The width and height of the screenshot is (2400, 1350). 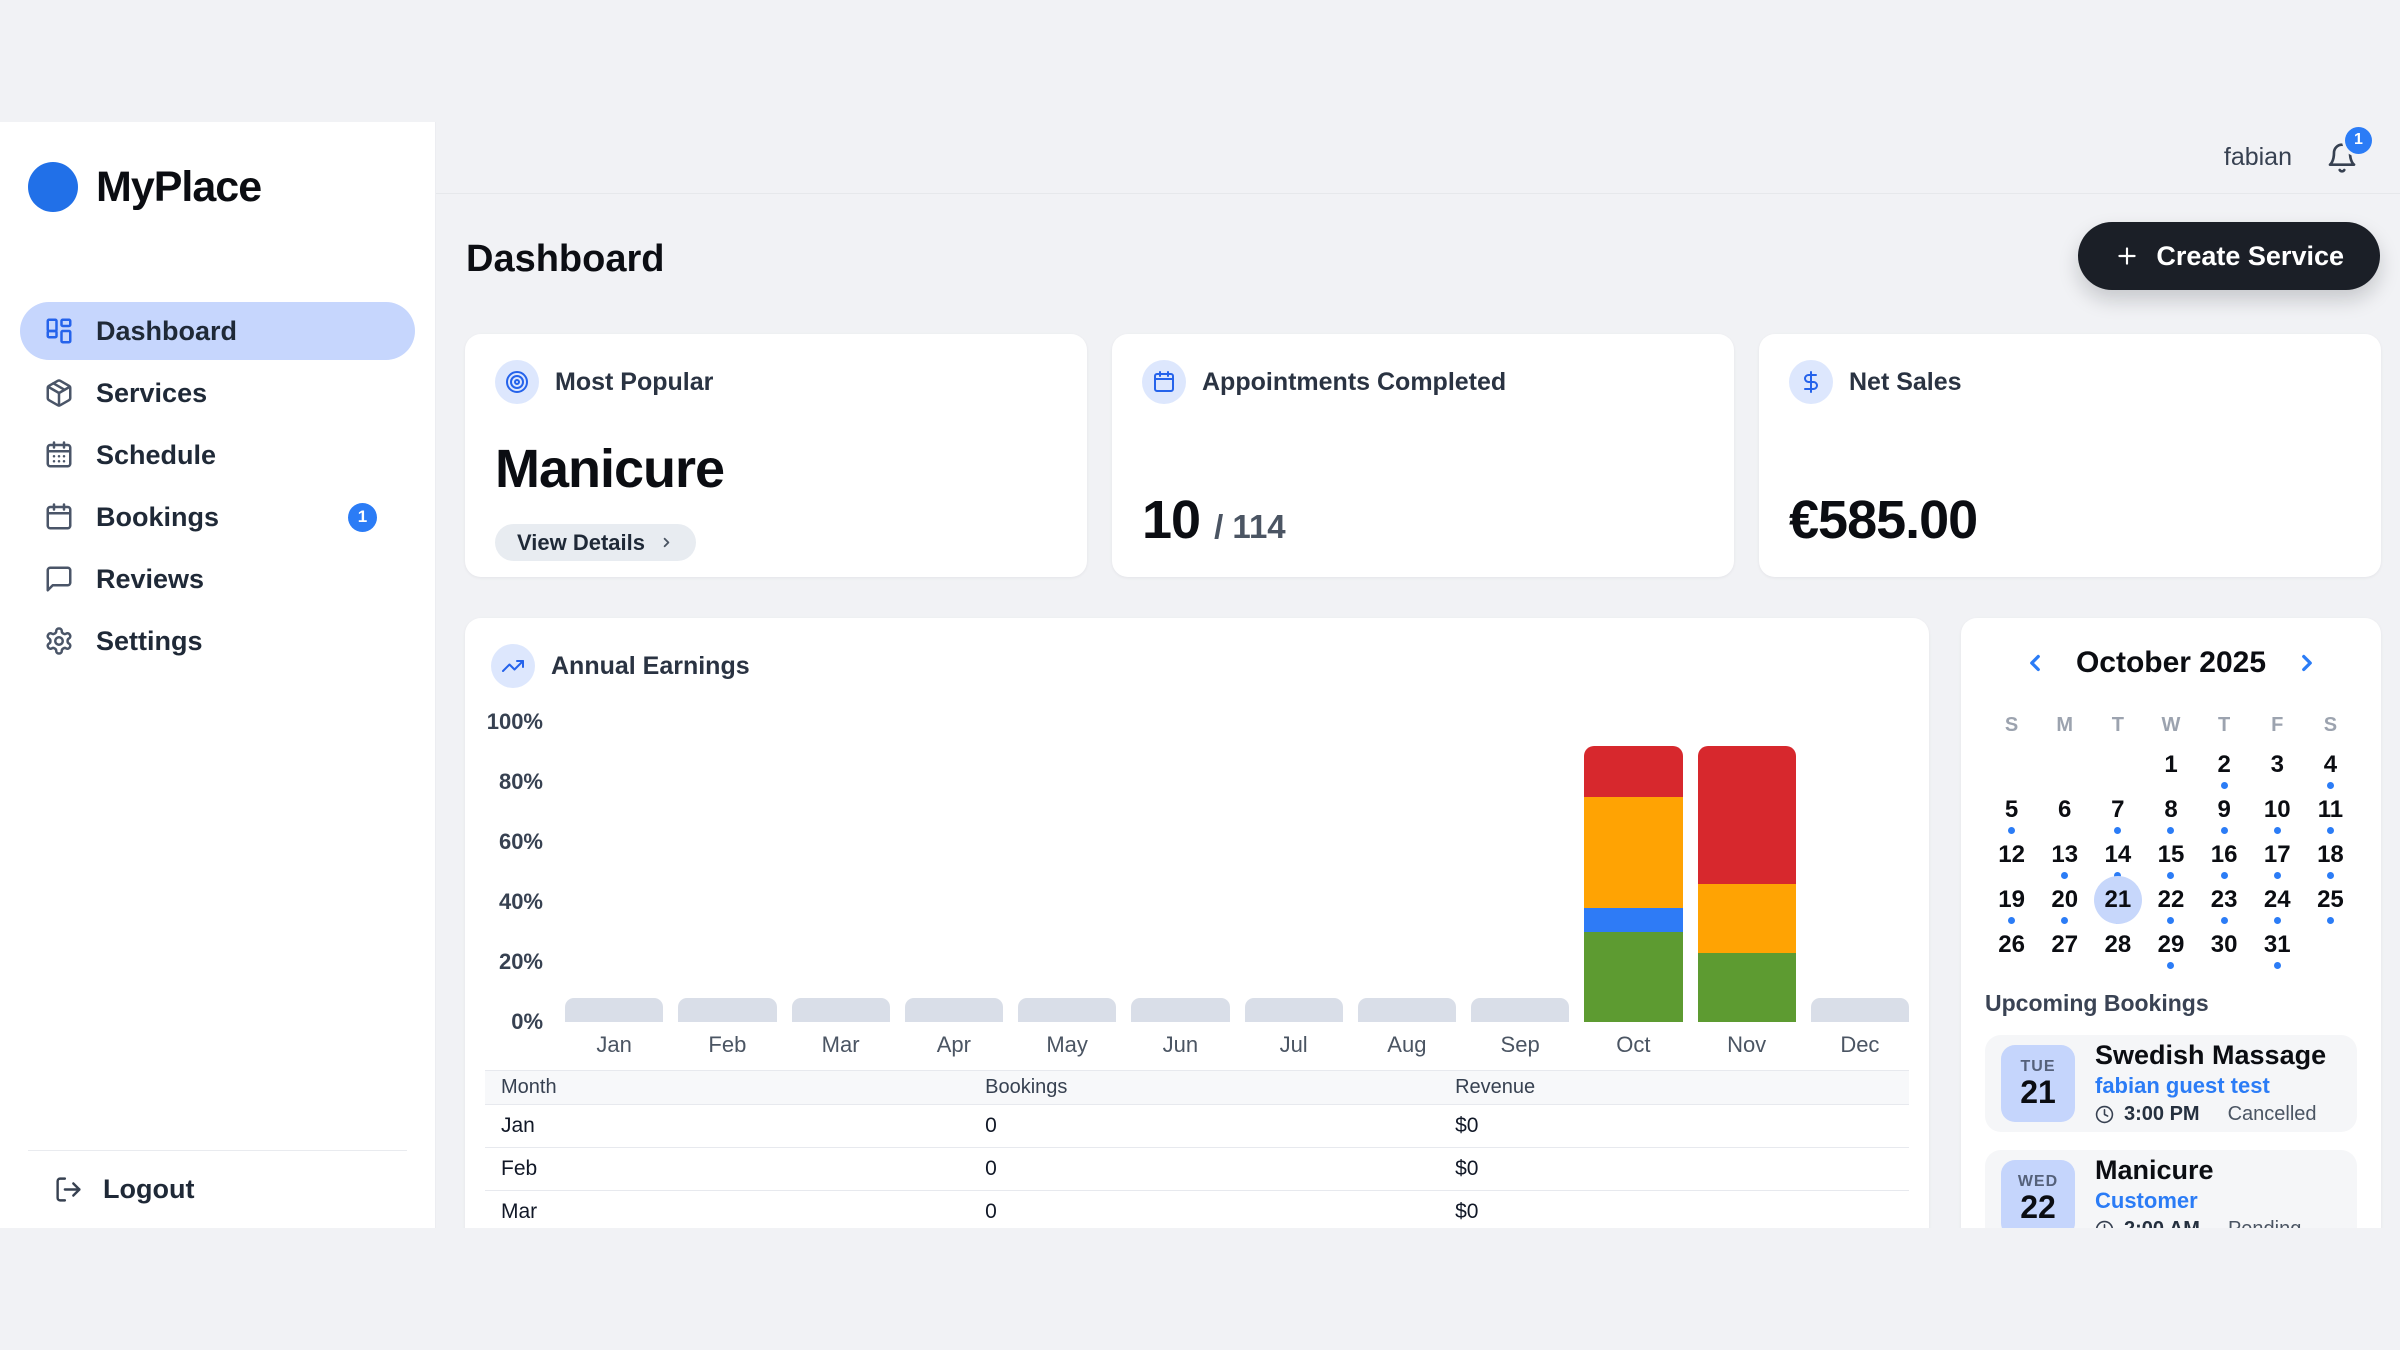 I want to click on brand-name: MyPlace, so click(x=179, y=186).